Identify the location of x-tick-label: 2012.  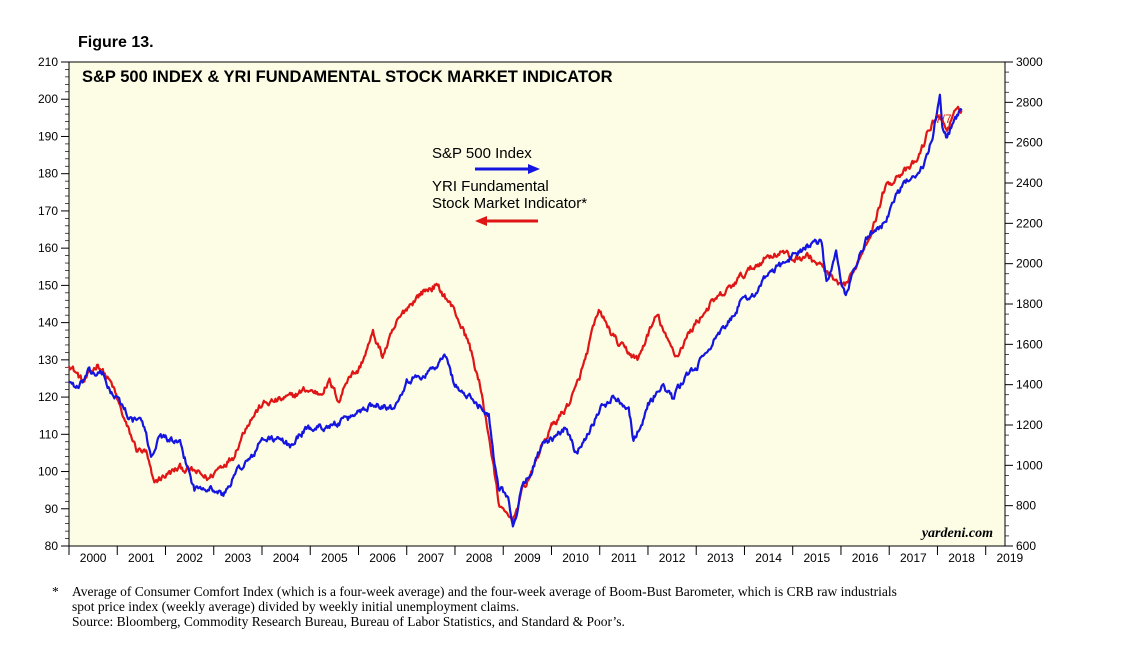
(672, 558).